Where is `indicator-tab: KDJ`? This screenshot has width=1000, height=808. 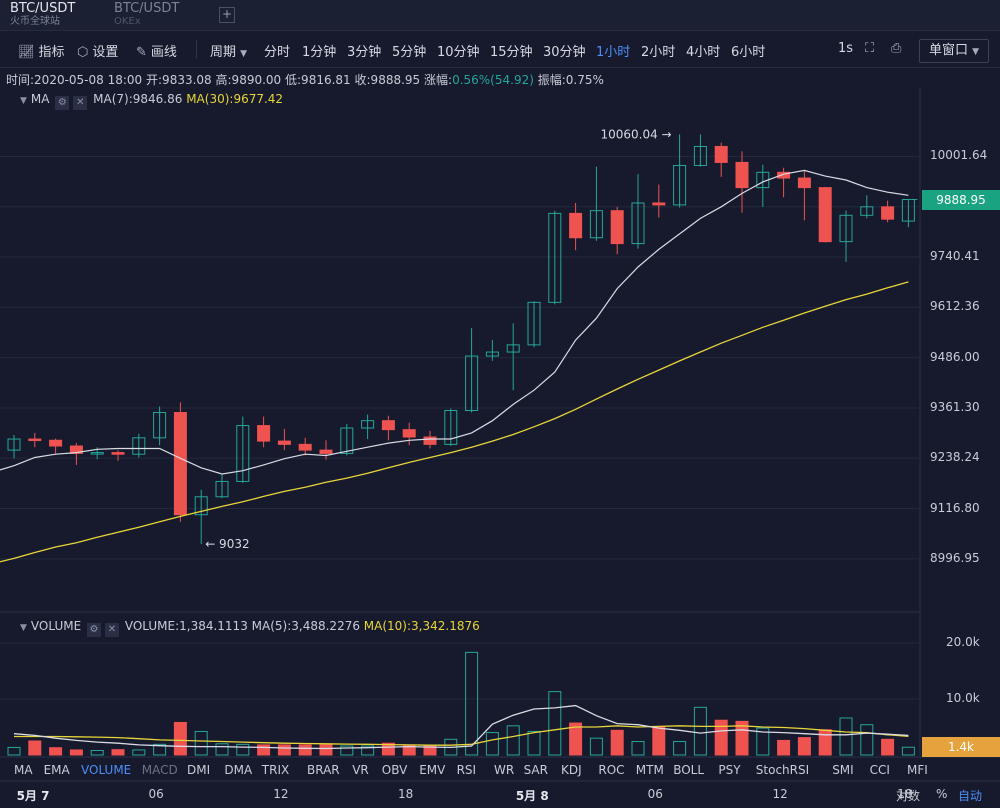 indicator-tab: KDJ is located at coordinates (571, 770).